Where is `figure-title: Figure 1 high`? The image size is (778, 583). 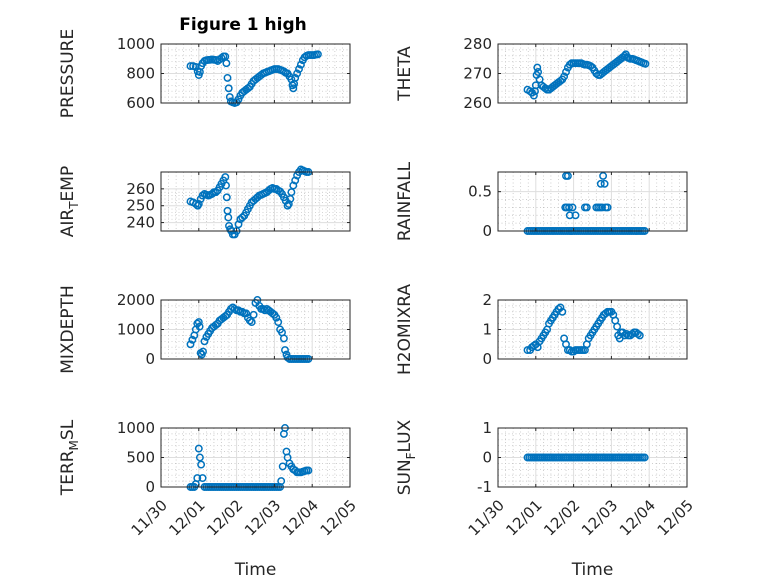 figure-title: Figure 1 high is located at coordinates (243, 25).